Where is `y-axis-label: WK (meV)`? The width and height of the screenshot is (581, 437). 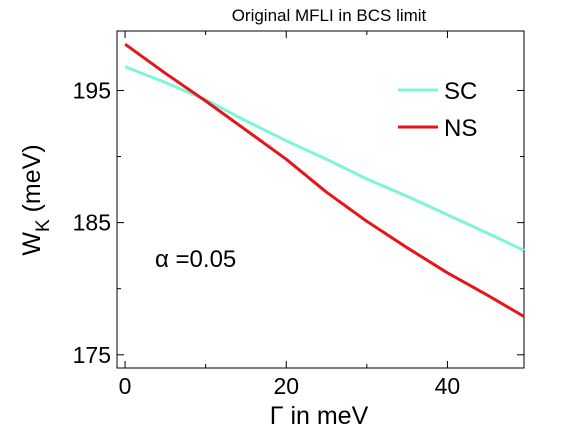
y-axis-label: WK (meV) is located at coordinates (36, 199).